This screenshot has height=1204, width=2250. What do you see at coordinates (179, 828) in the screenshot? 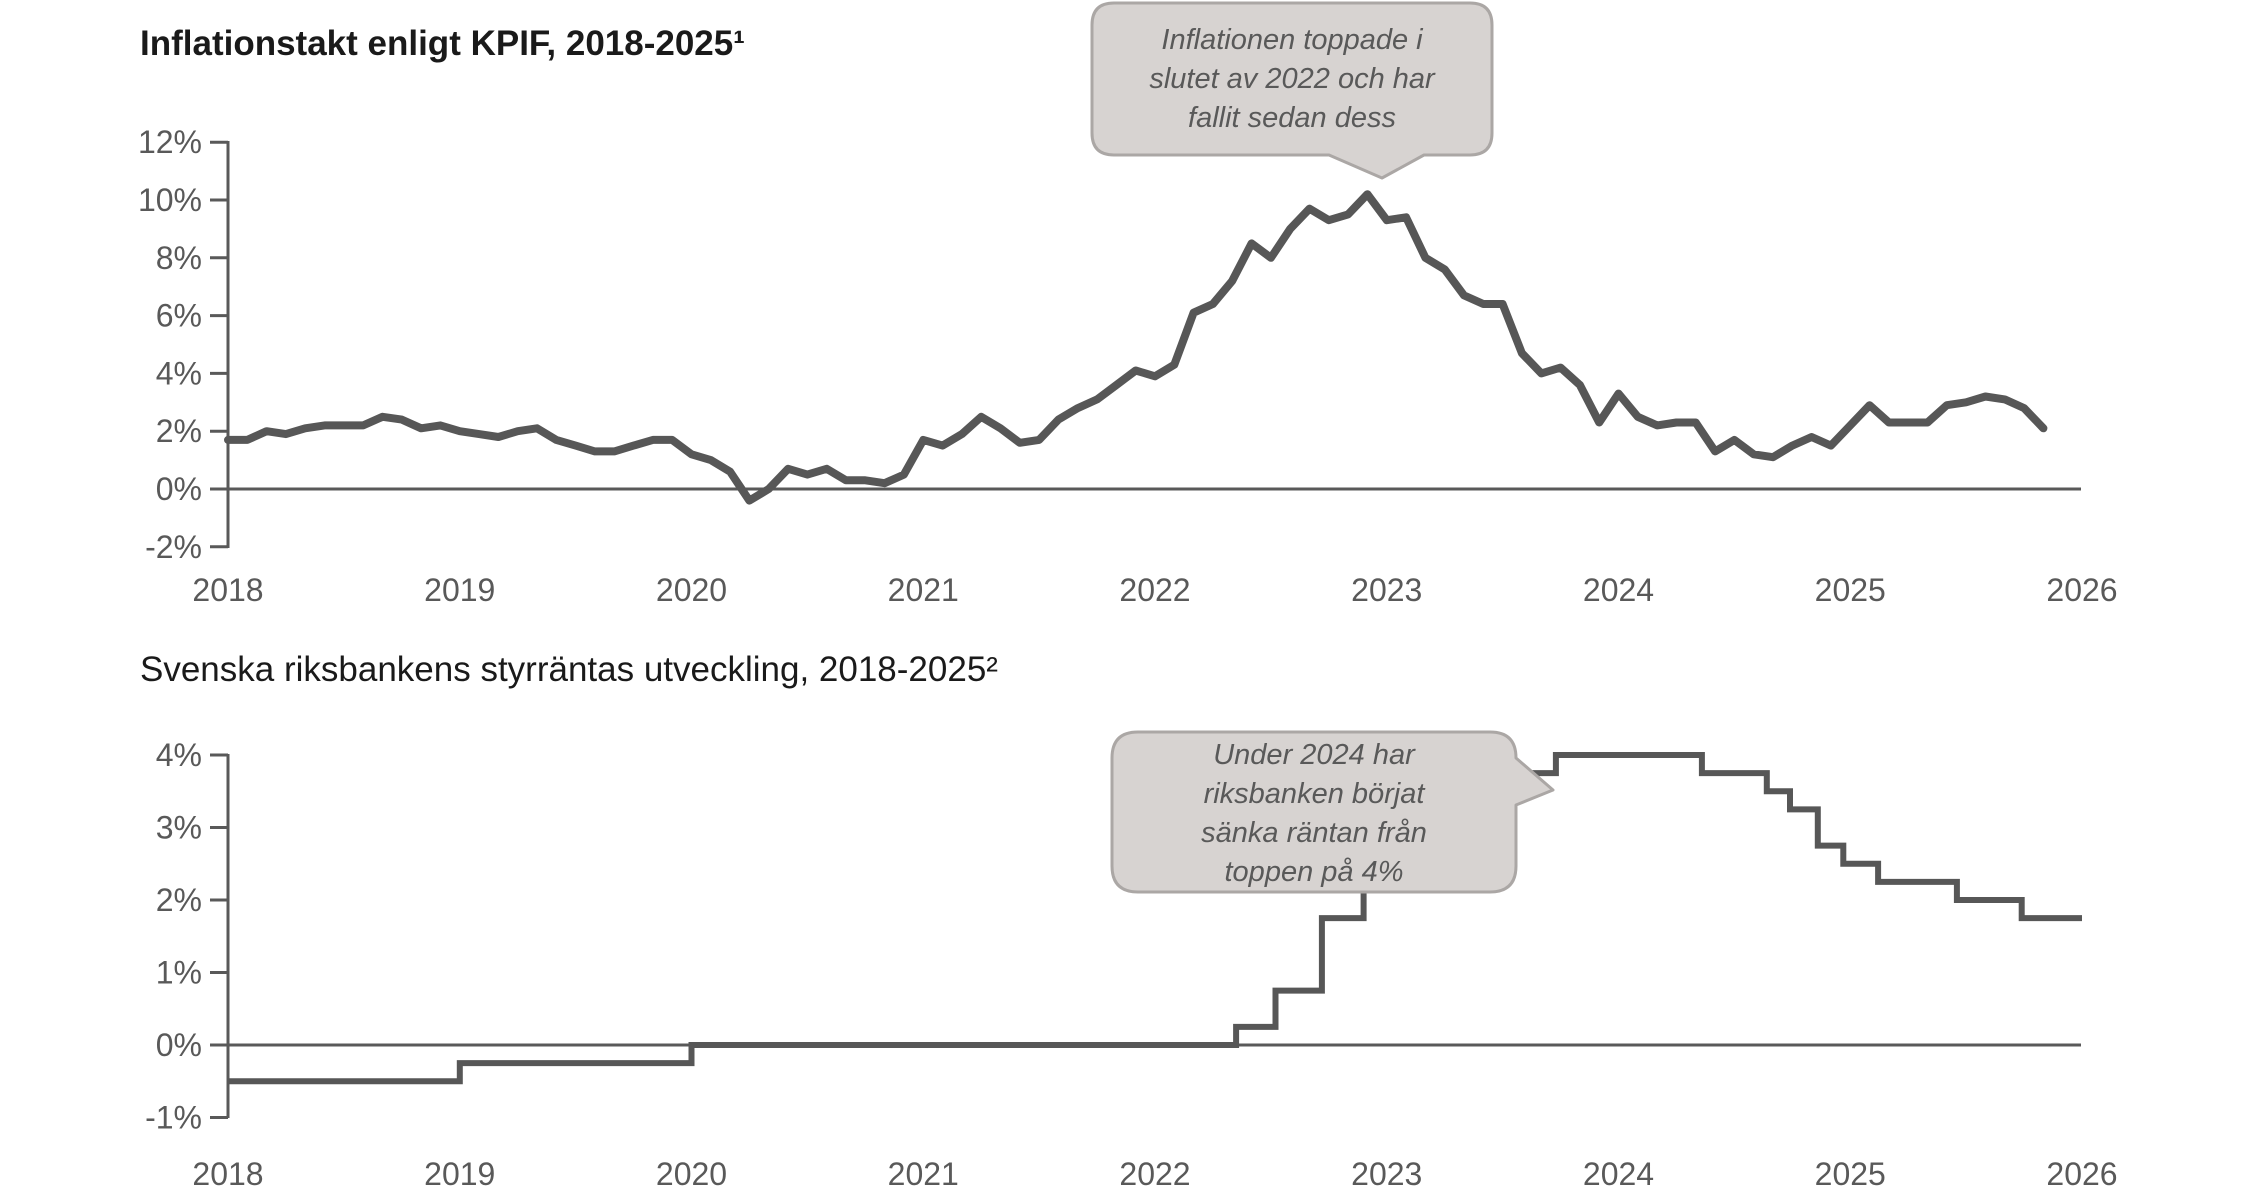
I see `y-tick-label: 3%` at bounding box center [179, 828].